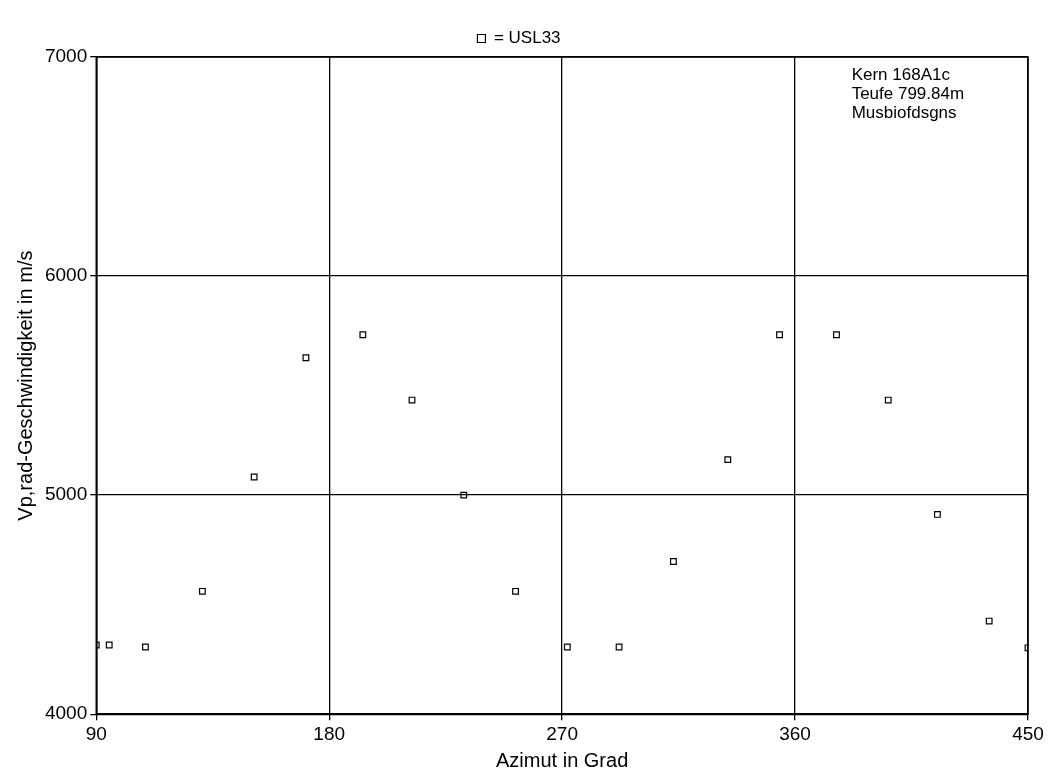  Describe the element at coordinates (66, 56) in the screenshot. I see `y-tick-label: 7000` at that location.